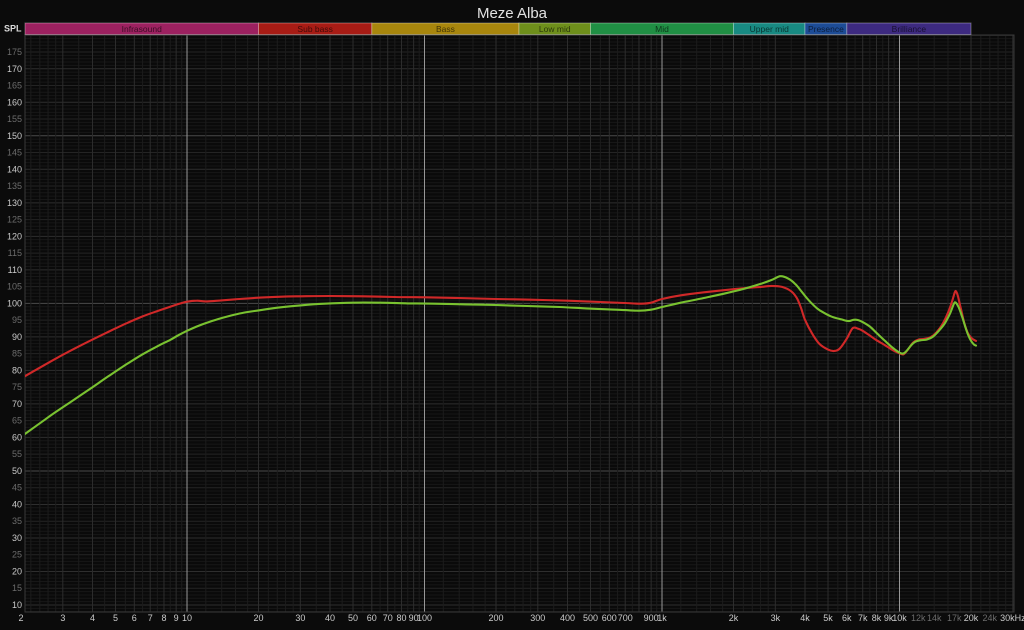  Describe the element at coordinates (17, 488) in the screenshot. I see `y-tick-label: 45` at that location.